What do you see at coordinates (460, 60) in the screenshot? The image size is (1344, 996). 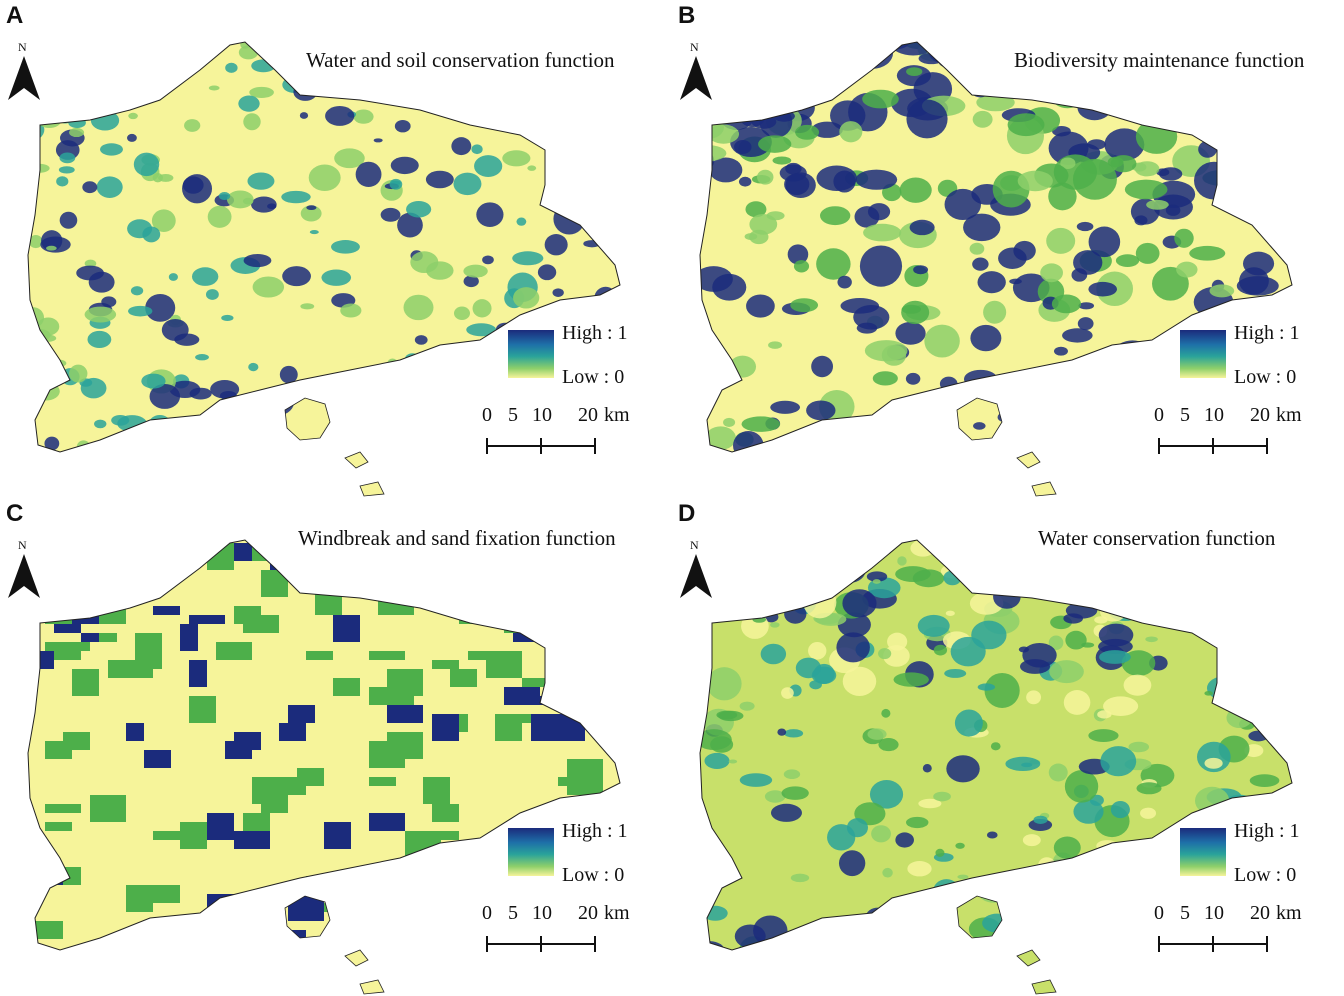 I see `panel-title: Water and soil conservation function` at bounding box center [460, 60].